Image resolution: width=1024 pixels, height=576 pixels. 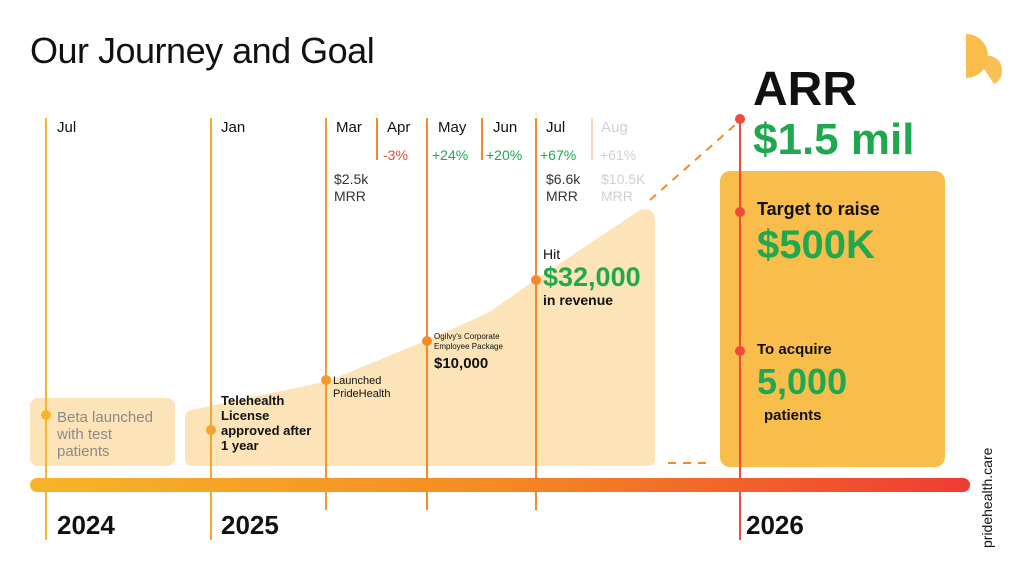 I want to click on hit-dot, so click(x=536, y=280).